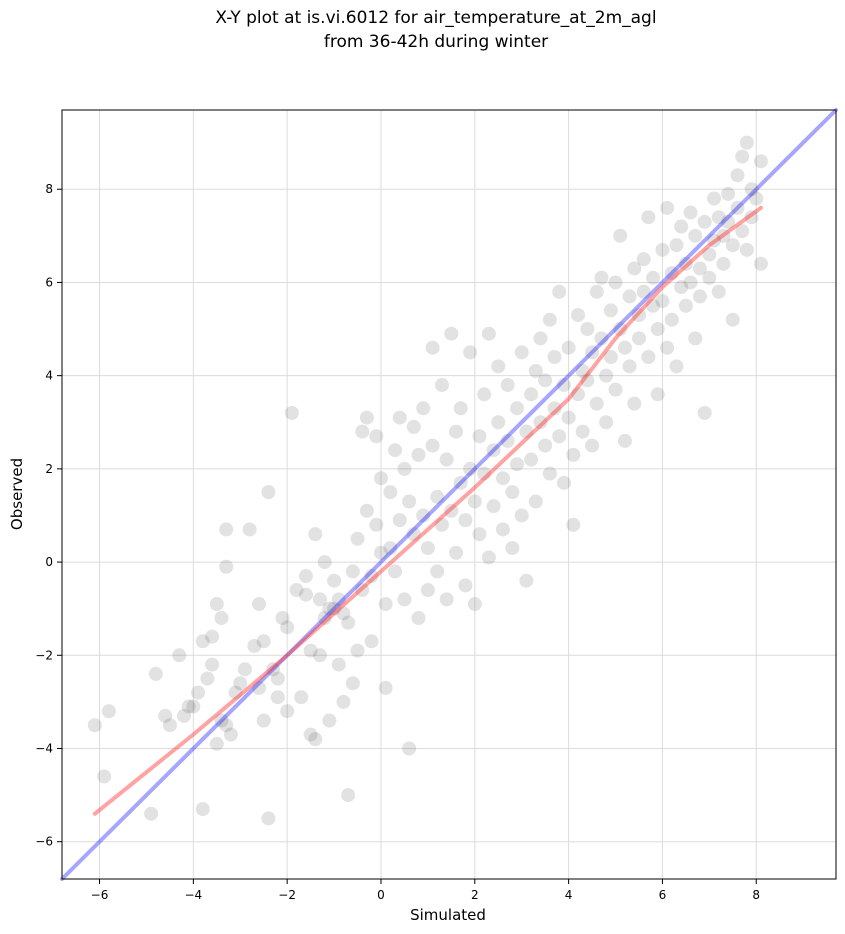  What do you see at coordinates (287, 895) in the screenshot?
I see `x-tick-label: −2` at bounding box center [287, 895].